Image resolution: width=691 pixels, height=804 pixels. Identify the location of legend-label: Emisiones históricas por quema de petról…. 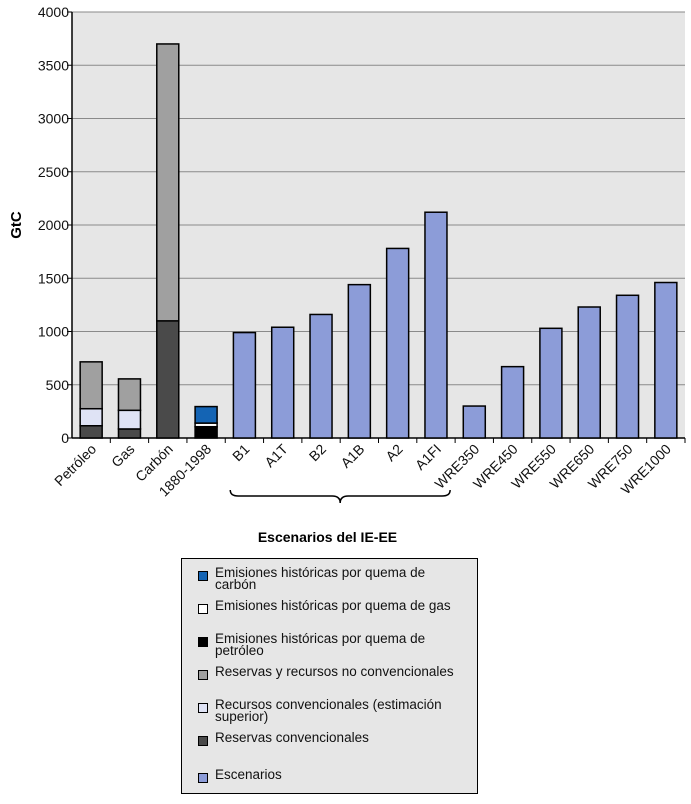
(320, 644).